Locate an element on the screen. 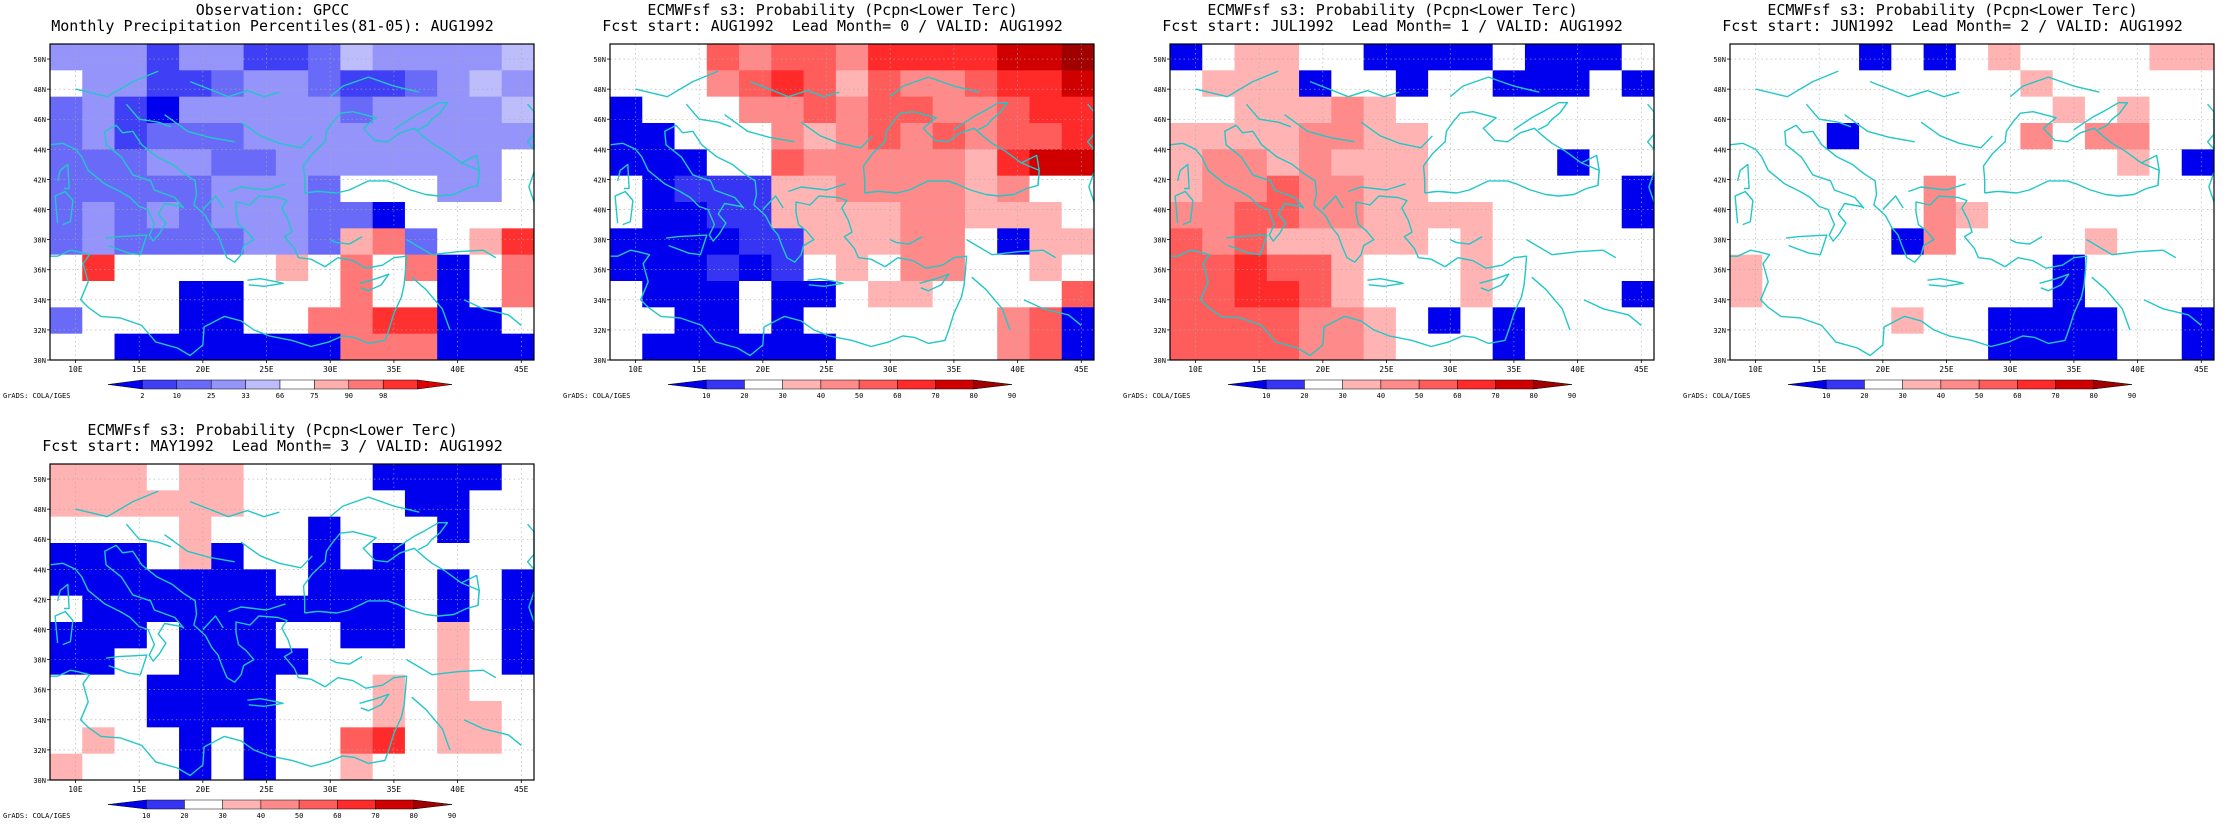 This screenshot has height=840, width=2240. colorbar-label: 60 is located at coordinates (337, 816).